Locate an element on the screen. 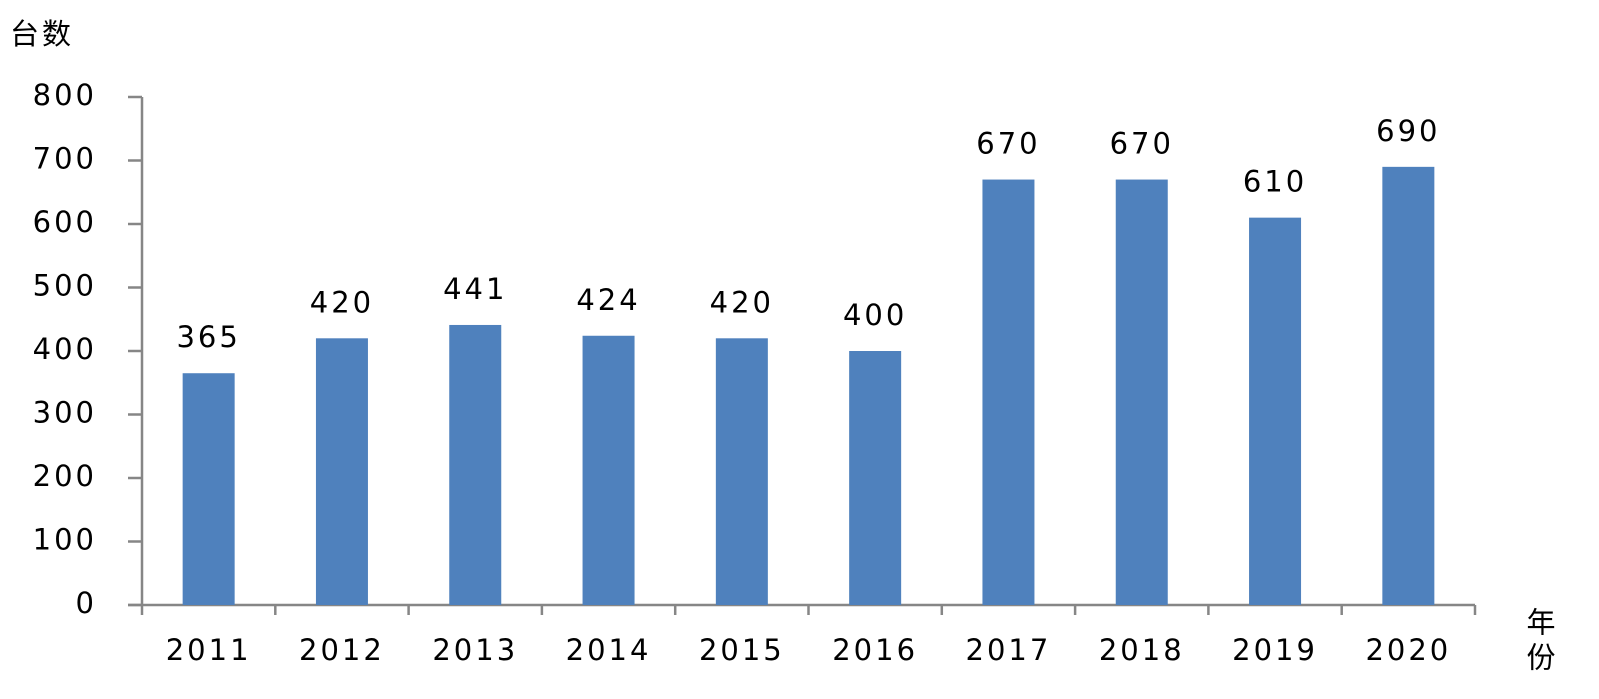 The image size is (1599, 699). x-tick-label: 2019 is located at coordinates (1275, 650).